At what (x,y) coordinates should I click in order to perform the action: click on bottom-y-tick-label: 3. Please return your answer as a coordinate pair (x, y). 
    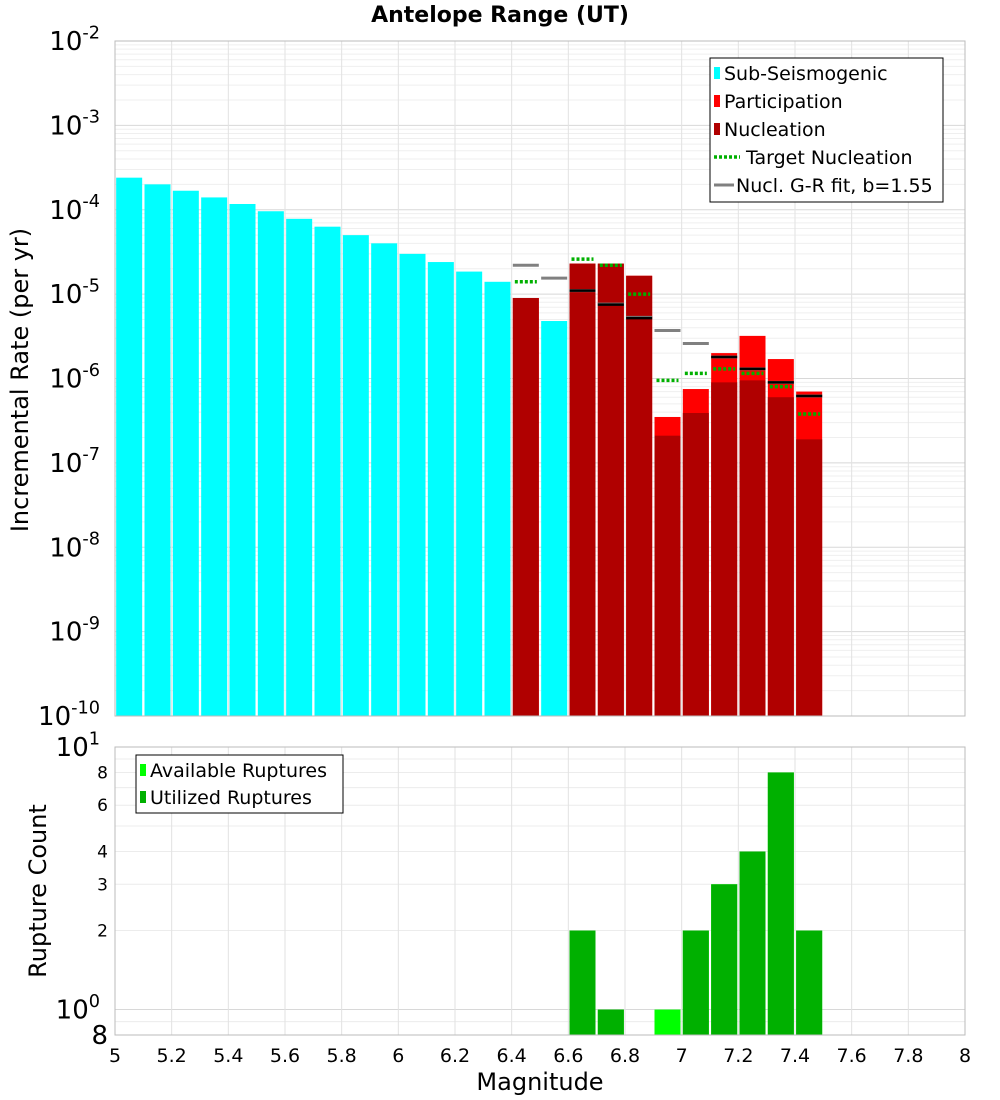
    Looking at the image, I should click on (102, 885).